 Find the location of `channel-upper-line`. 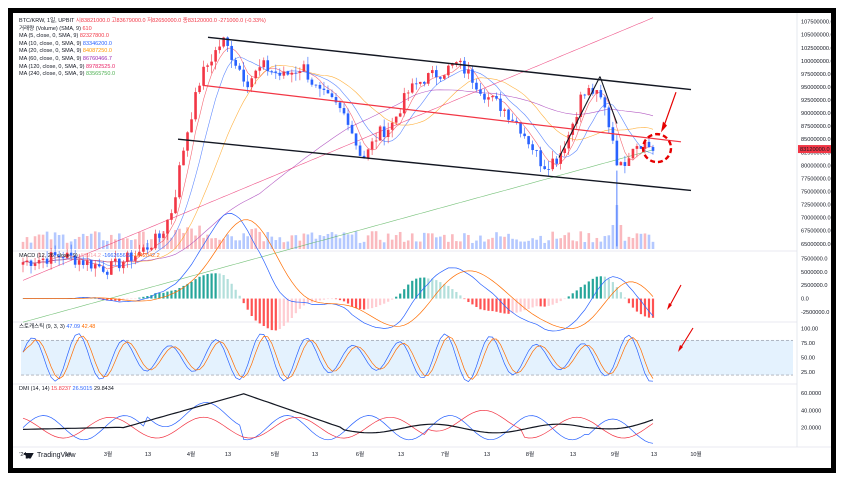

channel-upper-line is located at coordinates (449, 63).